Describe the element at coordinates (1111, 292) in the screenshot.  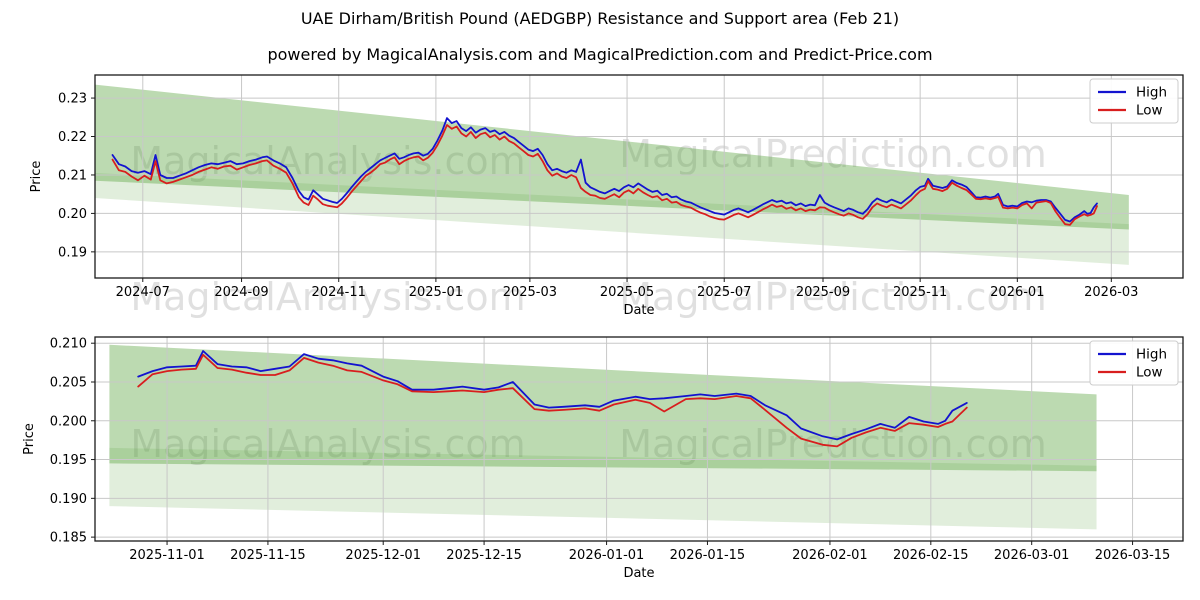
I see `x-tick-label: 2026-03` at that location.